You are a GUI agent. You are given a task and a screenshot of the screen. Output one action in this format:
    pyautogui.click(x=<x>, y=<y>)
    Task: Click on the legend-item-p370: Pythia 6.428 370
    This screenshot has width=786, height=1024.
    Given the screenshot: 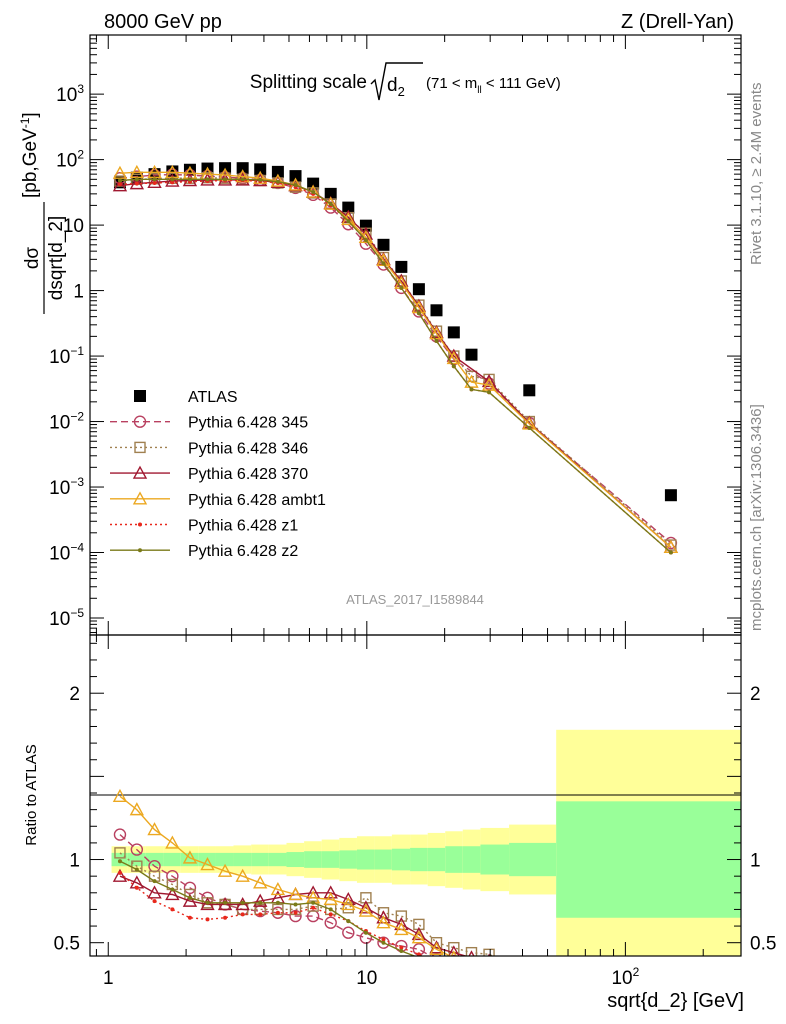 What is the action you would take?
    pyautogui.click(x=209, y=474)
    